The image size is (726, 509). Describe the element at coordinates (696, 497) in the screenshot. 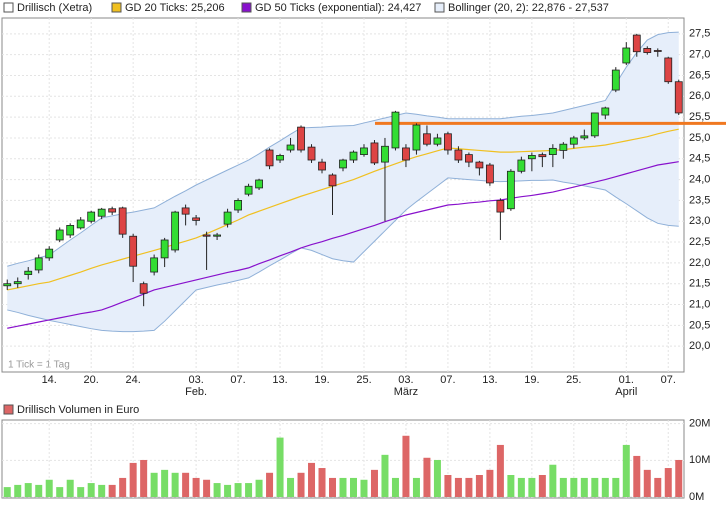

I see `y-tick-label: 0M` at that location.